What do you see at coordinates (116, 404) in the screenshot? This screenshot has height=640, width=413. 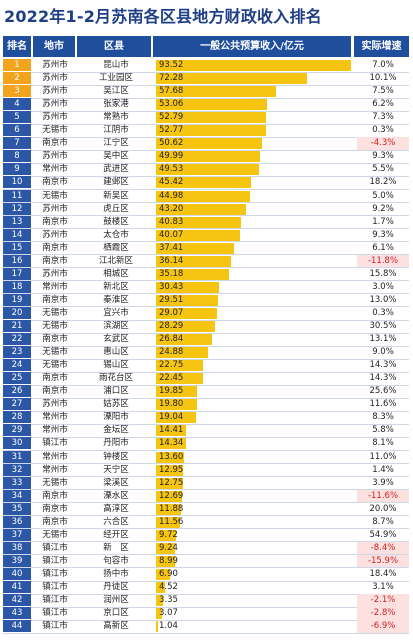 I see `district-label: 姑苏区` at bounding box center [116, 404].